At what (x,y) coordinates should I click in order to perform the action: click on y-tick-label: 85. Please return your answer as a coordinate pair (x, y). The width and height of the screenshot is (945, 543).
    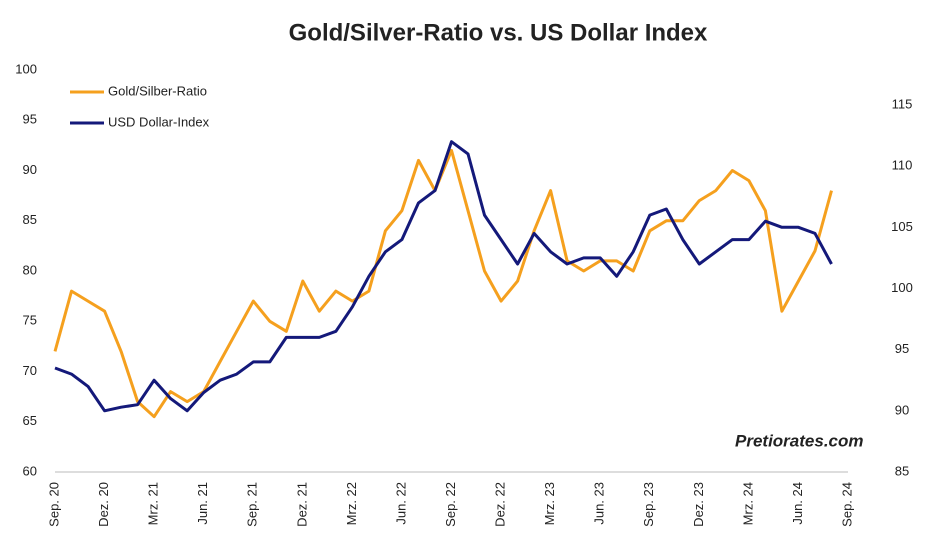
    Looking at the image, I should click on (30, 219).